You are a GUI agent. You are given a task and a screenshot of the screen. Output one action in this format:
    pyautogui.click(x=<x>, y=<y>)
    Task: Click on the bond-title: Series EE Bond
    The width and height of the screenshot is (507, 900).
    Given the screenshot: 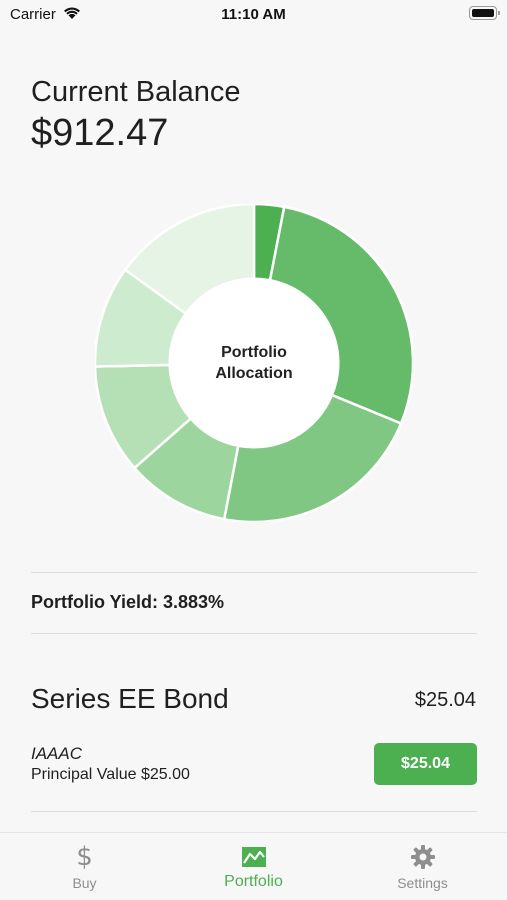 What is the action you would take?
    pyautogui.click(x=130, y=698)
    